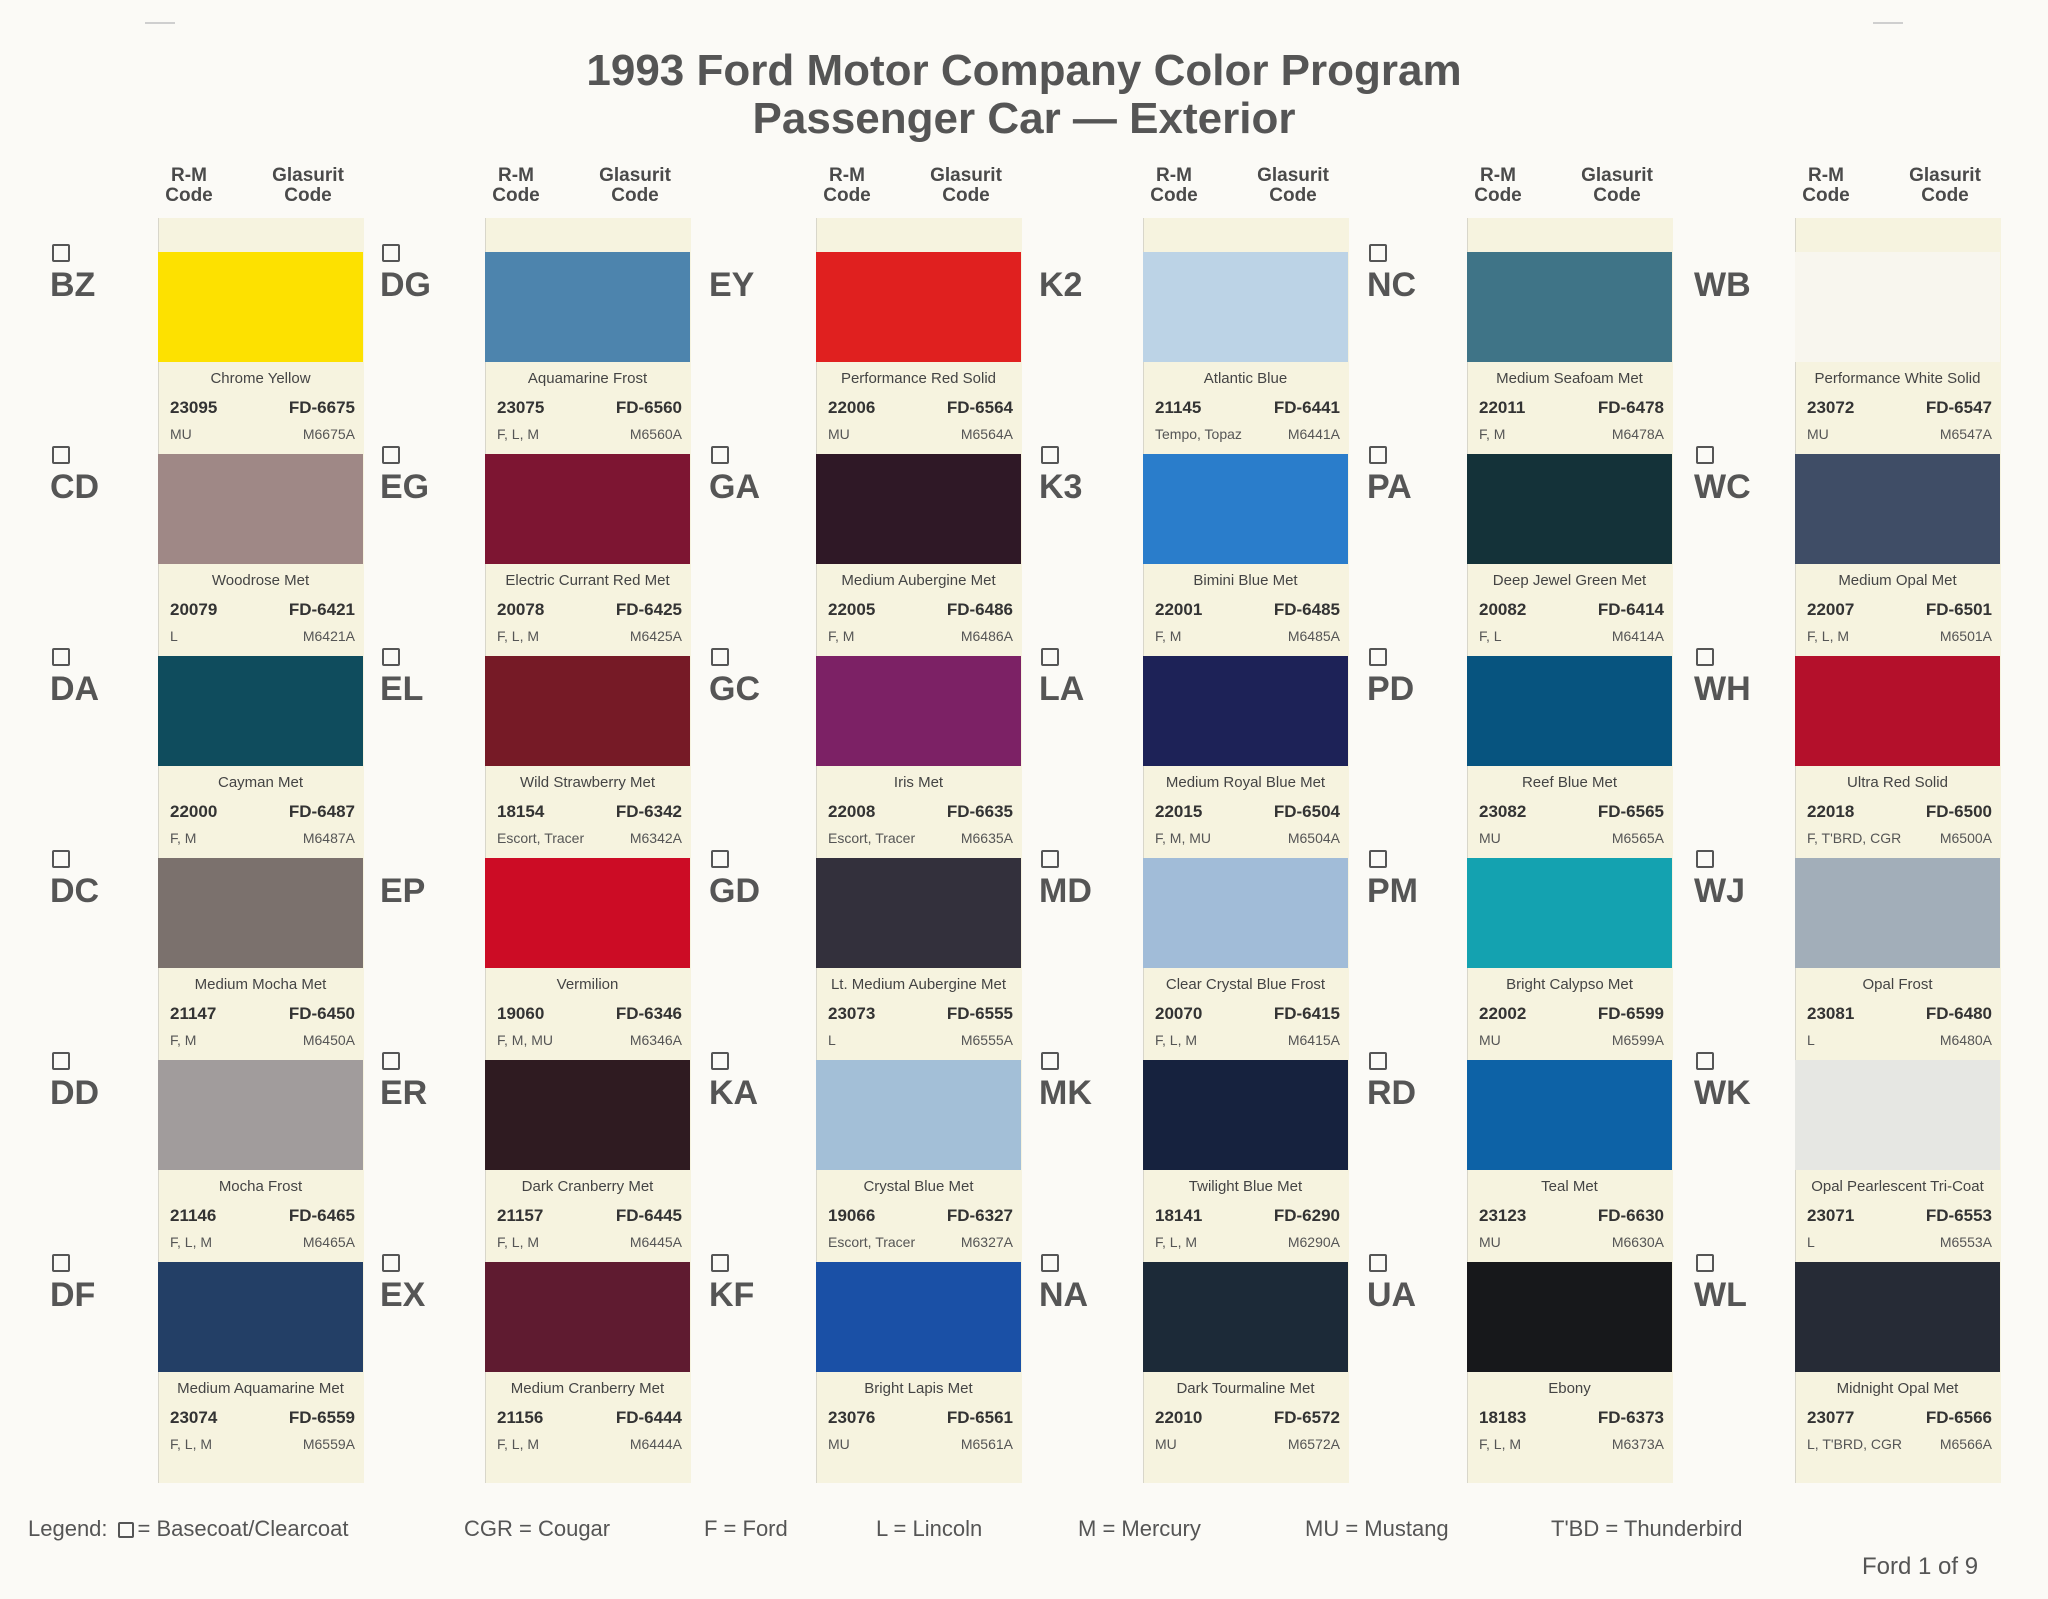 The height and width of the screenshot is (1599, 2048). I want to click on color-name: Electric Currant Red Met, so click(587, 580).